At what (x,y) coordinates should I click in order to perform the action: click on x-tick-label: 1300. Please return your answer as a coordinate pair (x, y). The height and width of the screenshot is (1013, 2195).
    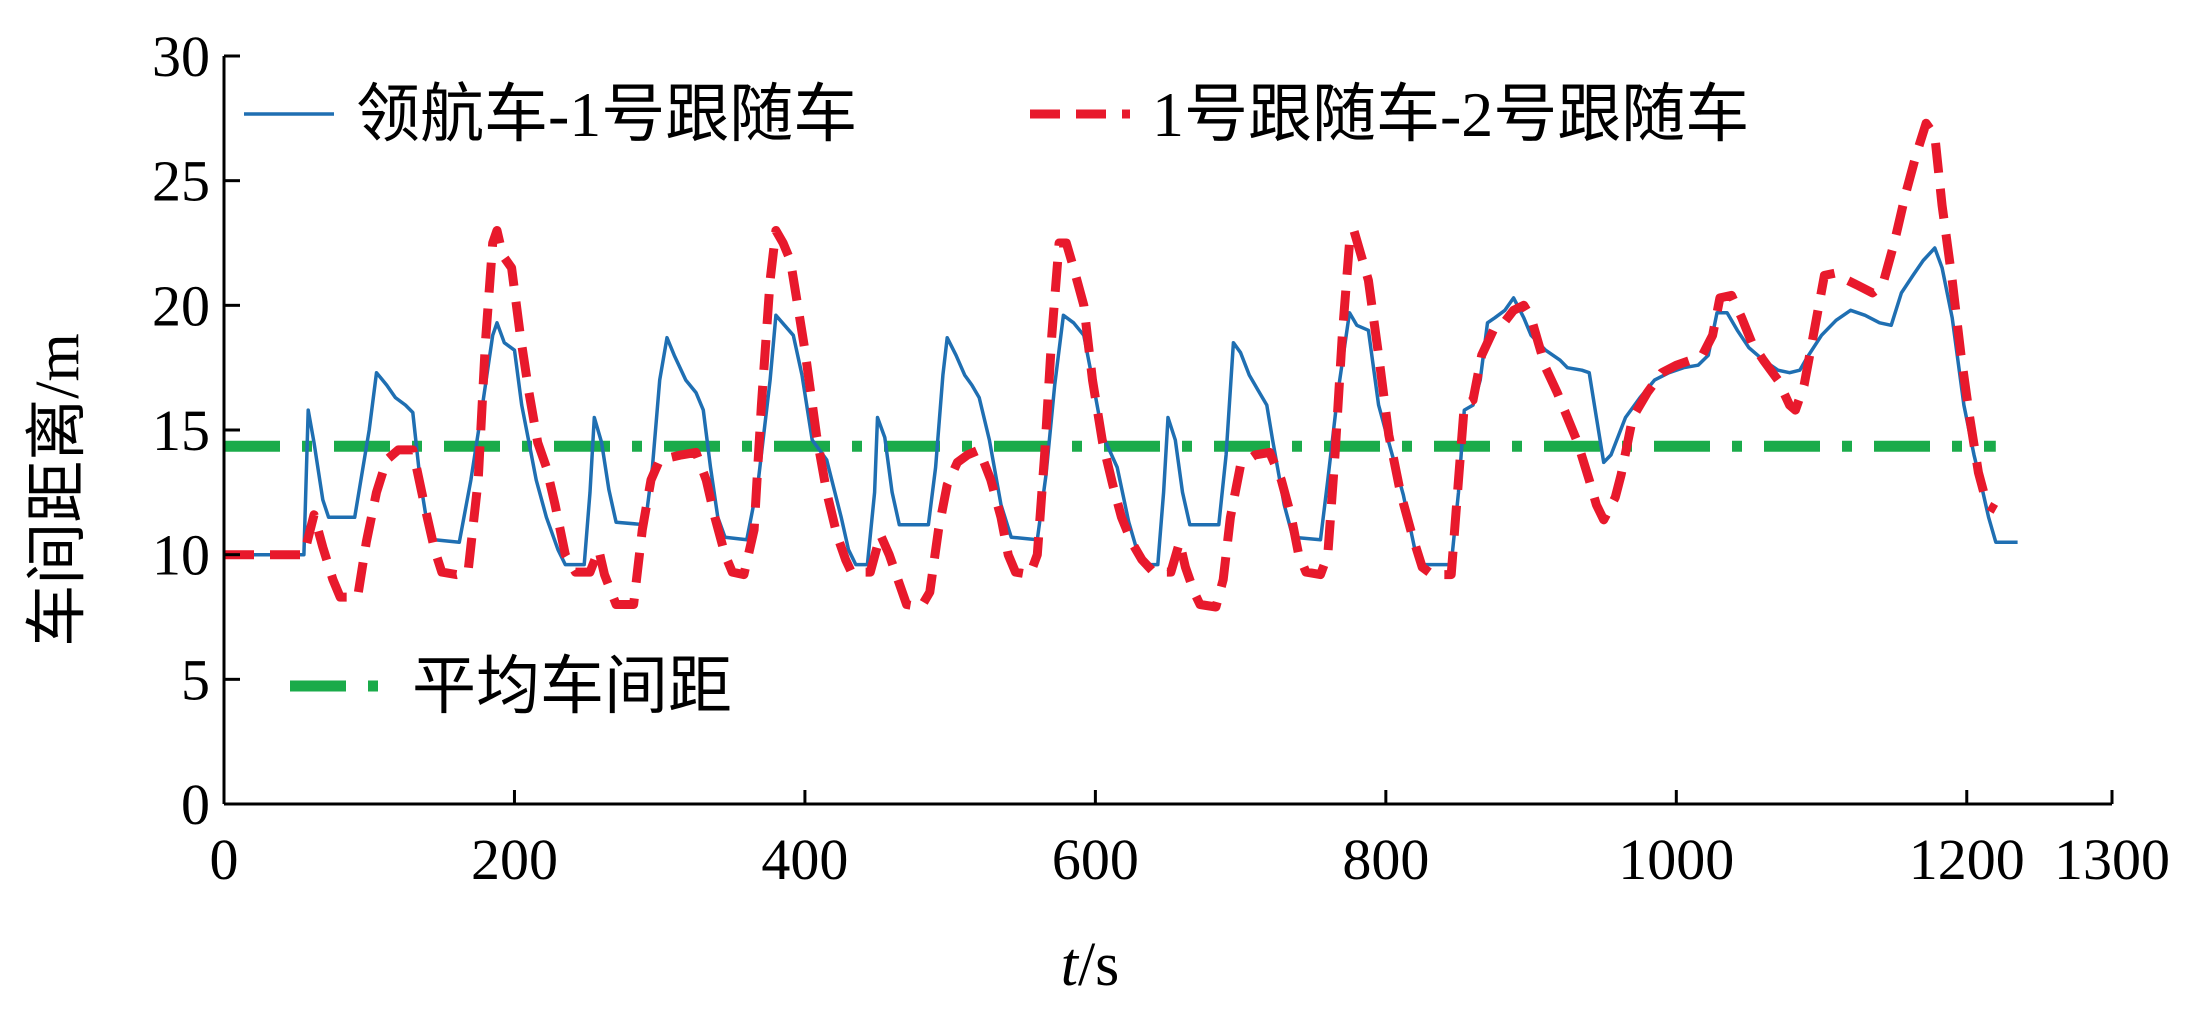
    Looking at the image, I should click on (2112, 859).